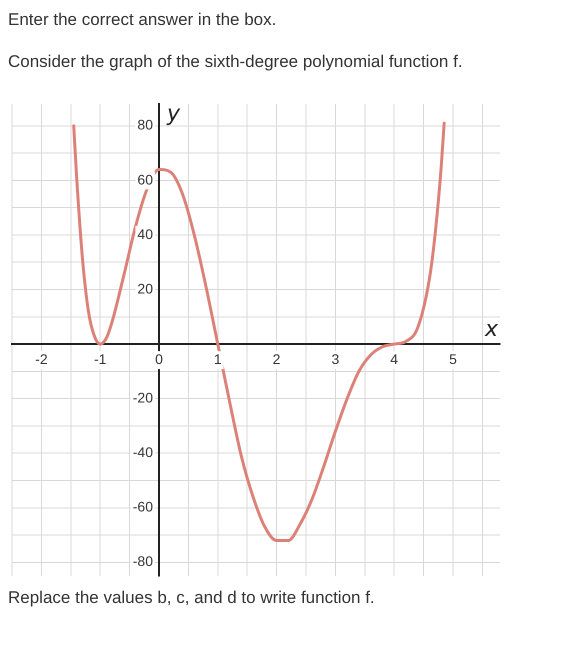 Image resolution: width=564 pixels, height=655 pixels. What do you see at coordinates (192, 598) in the screenshot?
I see `text: Replace the values b, c, and d to write function f.` at bounding box center [192, 598].